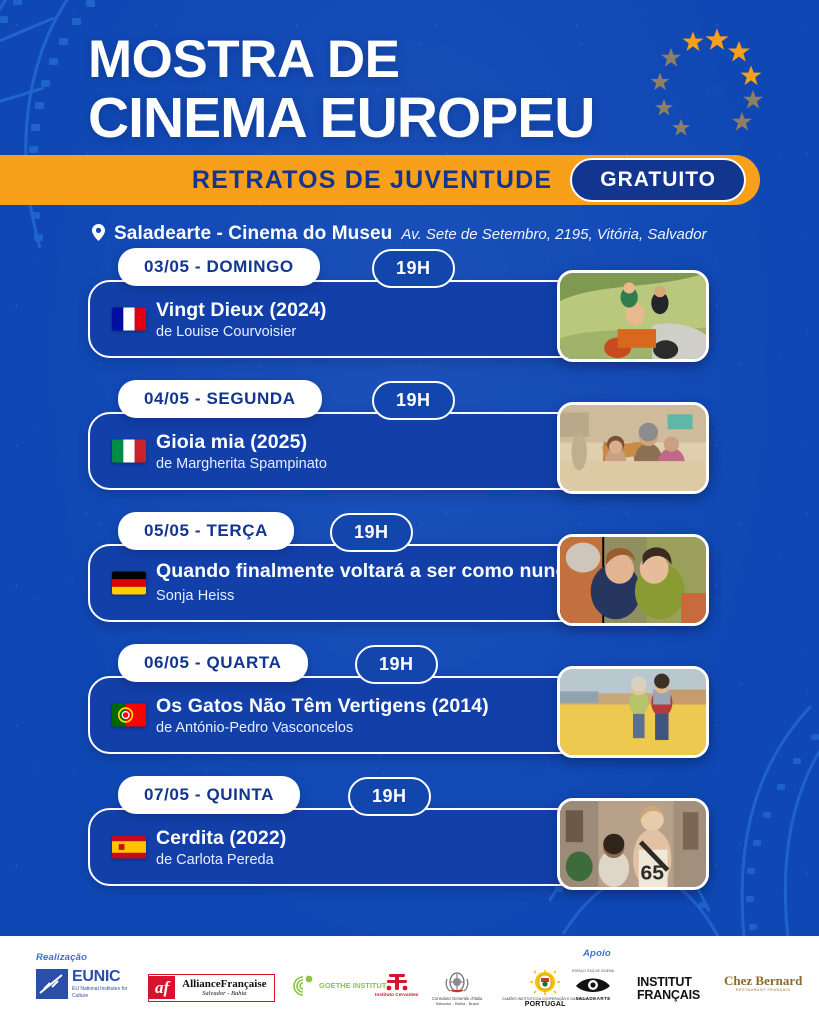  I want to click on logo-af-city: Salvador - Bahia, so click(224, 994).